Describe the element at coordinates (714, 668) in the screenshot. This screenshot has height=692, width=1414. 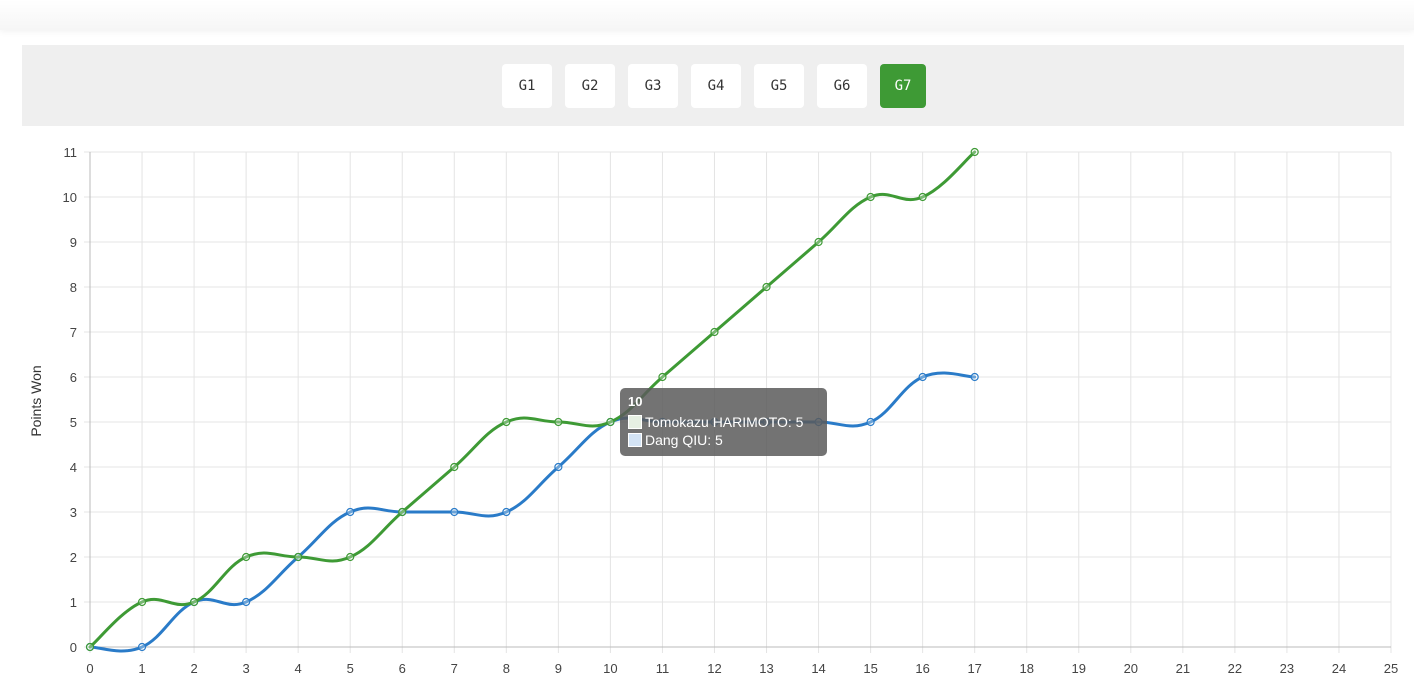
I see `x-tick-label: 12` at that location.